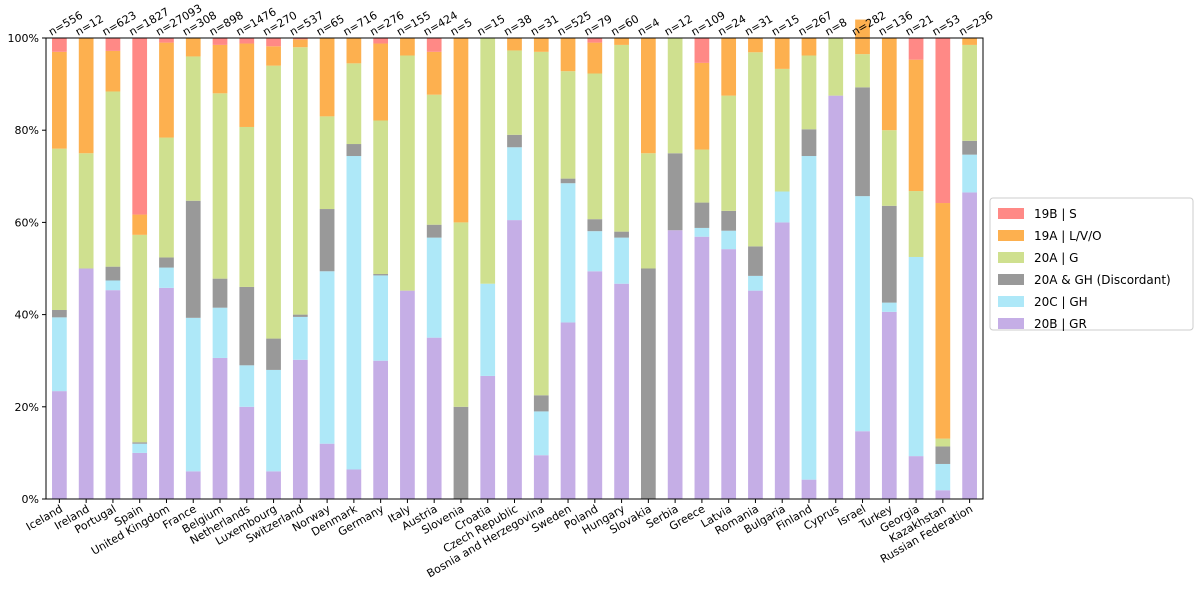 This screenshot has width=1200, height=598. Describe the element at coordinates (27, 130) in the screenshot. I see `y-tick-label: 80%` at that location.